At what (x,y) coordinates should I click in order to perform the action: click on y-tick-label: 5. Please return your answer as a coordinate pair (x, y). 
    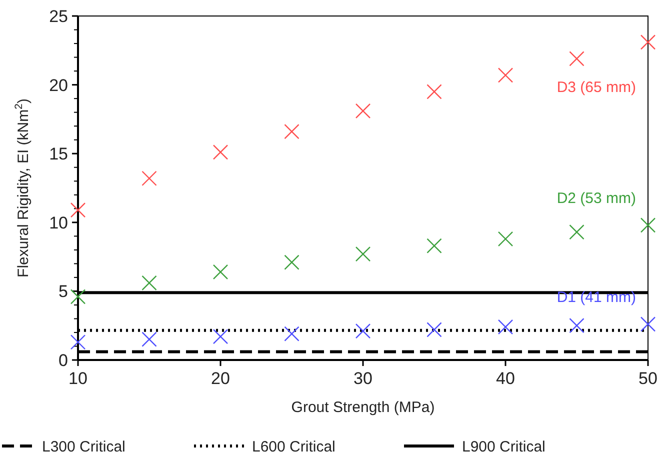
    Looking at the image, I should click on (63, 292).